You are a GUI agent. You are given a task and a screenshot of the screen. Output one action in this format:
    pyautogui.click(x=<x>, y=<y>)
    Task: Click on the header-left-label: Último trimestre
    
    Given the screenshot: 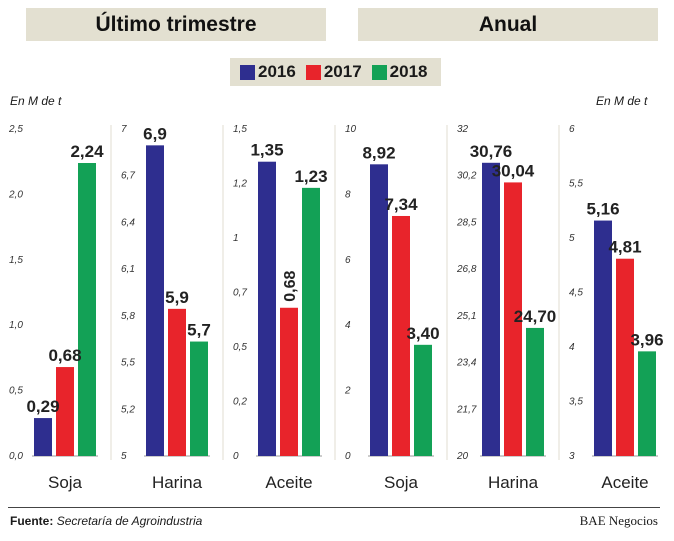 What is the action you would take?
    pyautogui.click(x=176, y=24)
    